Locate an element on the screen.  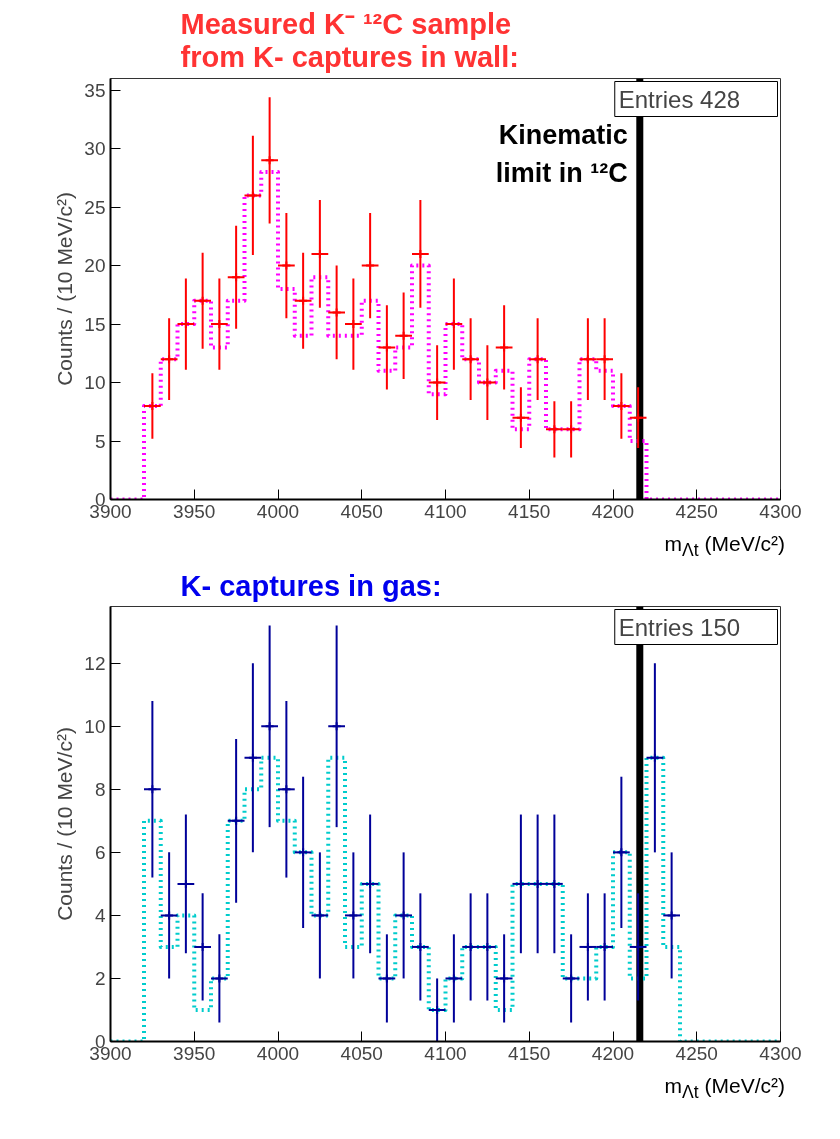
y-tick-label: 15 is located at coordinates (95, 324).